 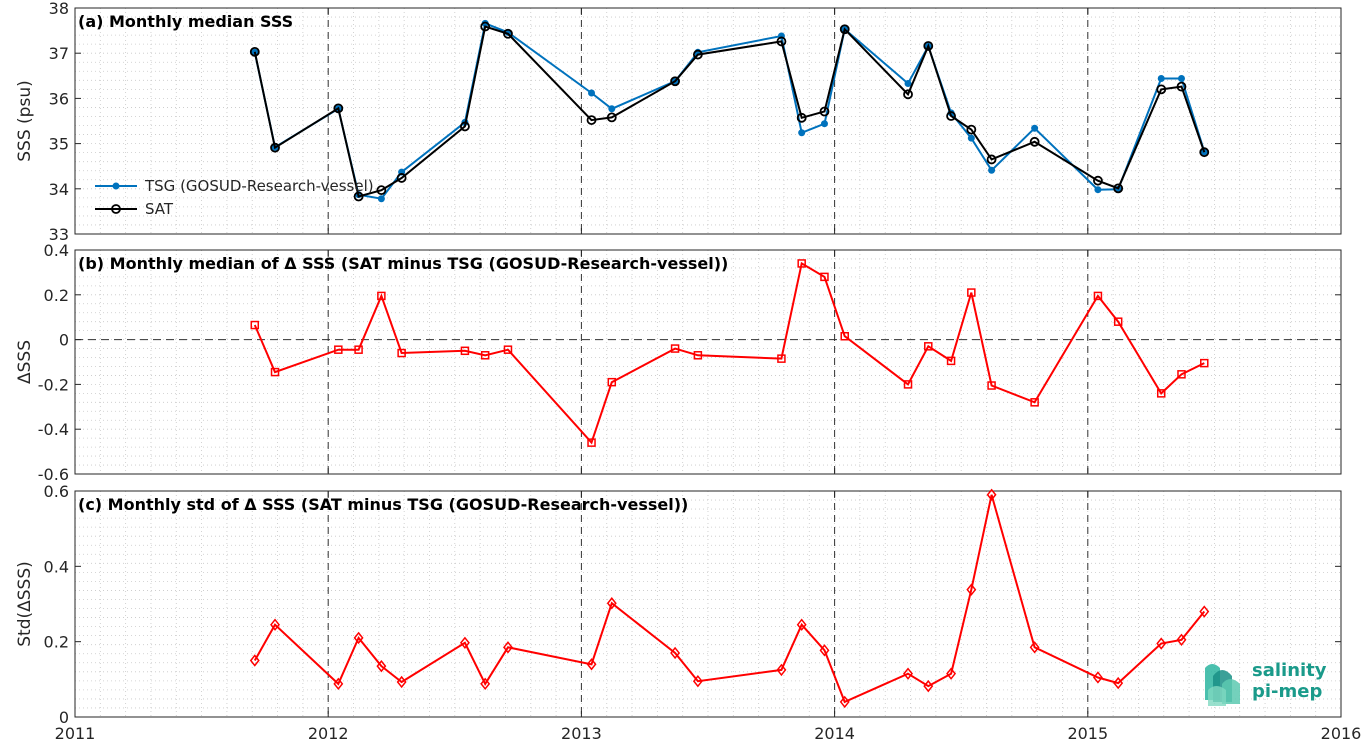 What do you see at coordinates (25, 604) in the screenshot?
I see `y-axis-label: Std(ΔSSS)` at bounding box center [25, 604].